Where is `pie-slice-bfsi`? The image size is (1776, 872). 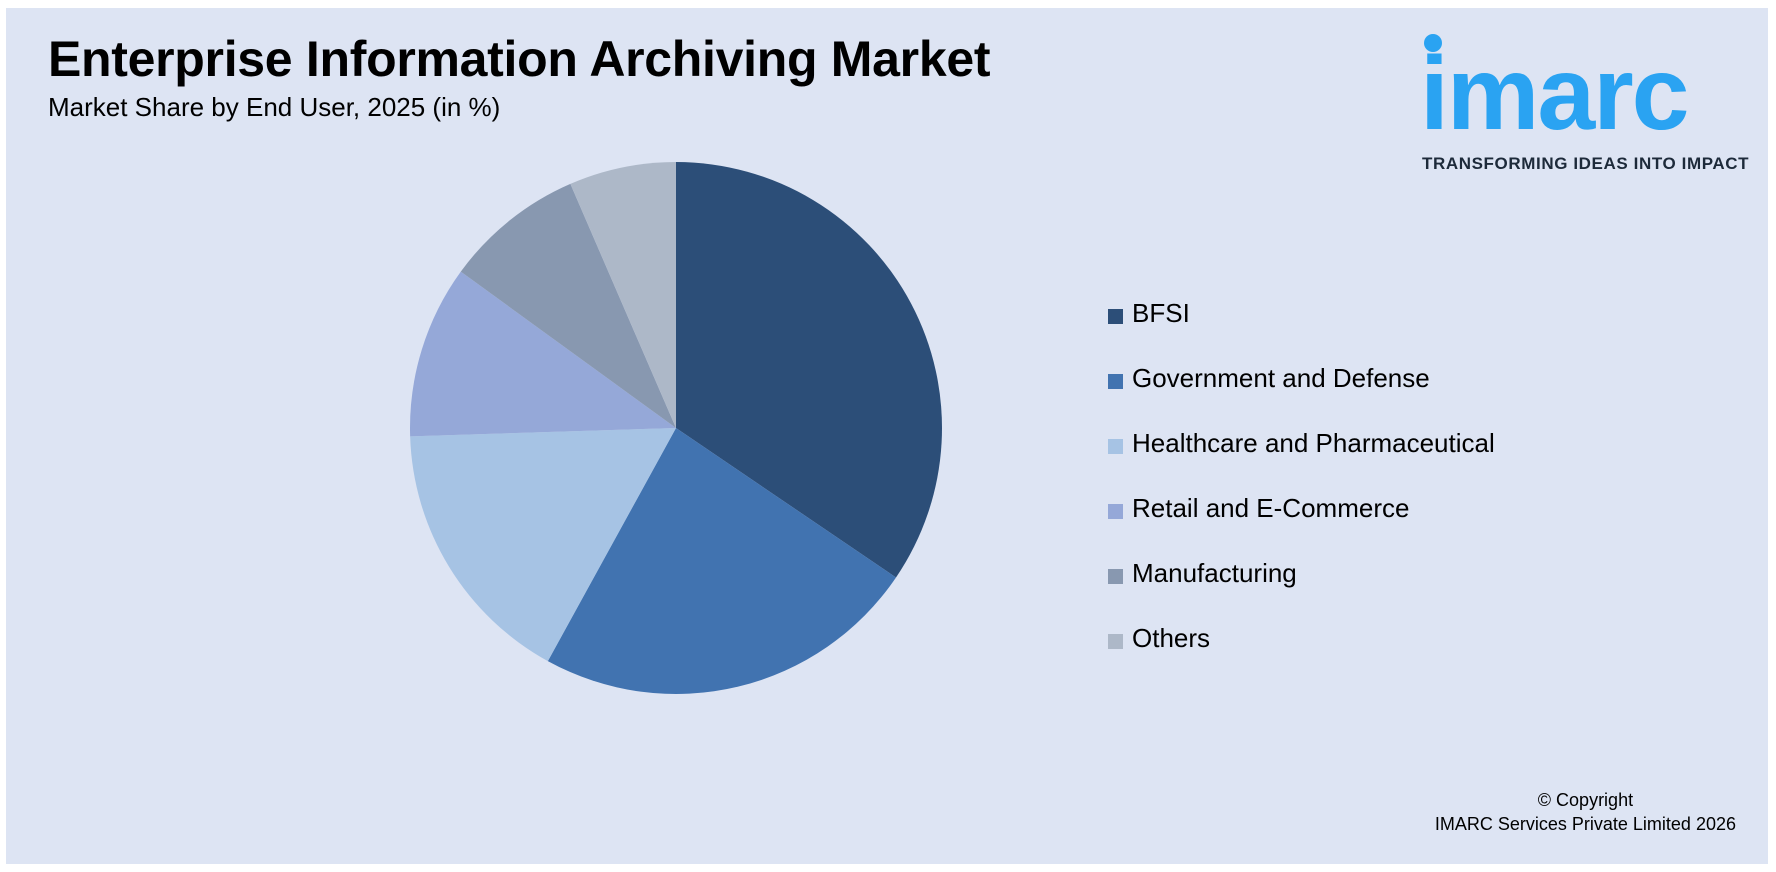
pie-slice-bfsi is located at coordinates (809, 370).